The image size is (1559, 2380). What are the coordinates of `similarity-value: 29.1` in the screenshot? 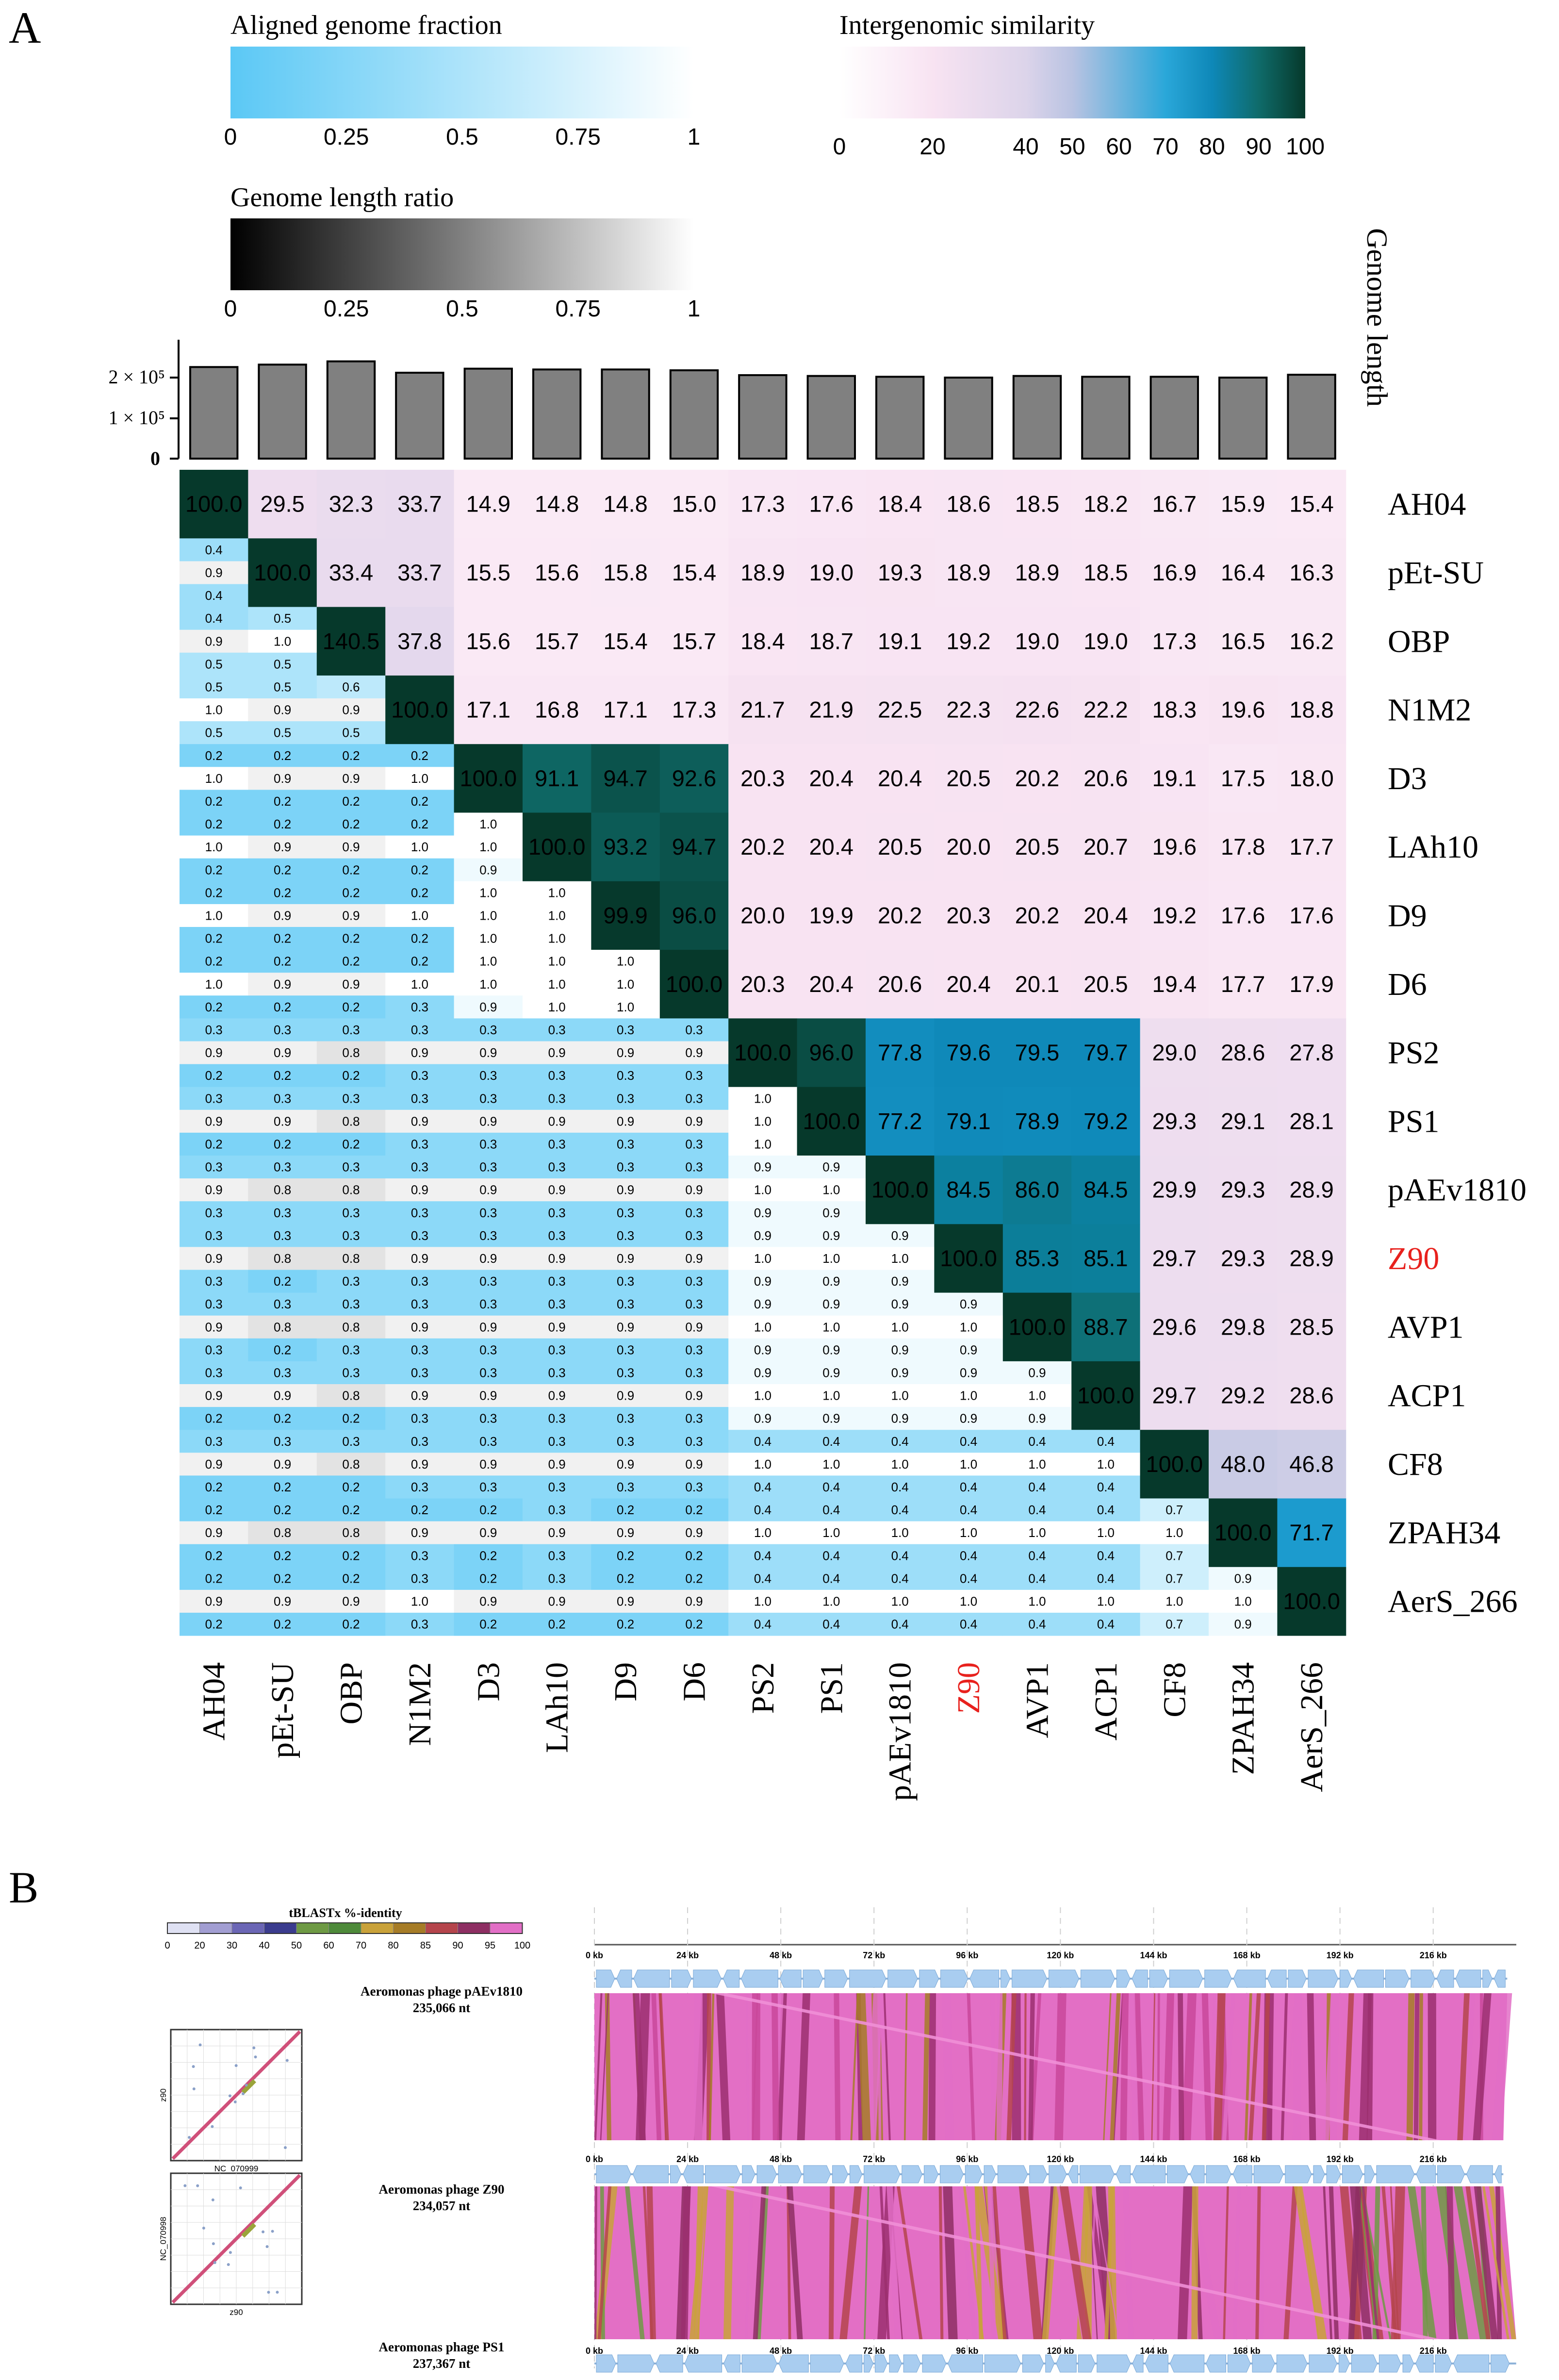 It's located at (1243, 1121).